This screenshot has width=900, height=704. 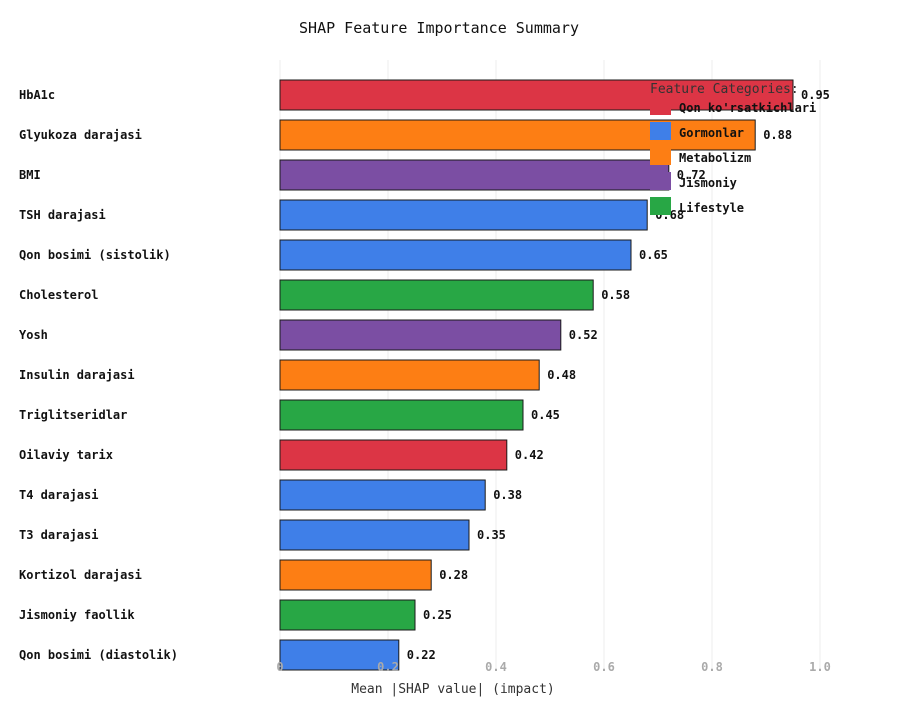 What do you see at coordinates (820, 667) in the screenshot?
I see `x-tick-label: 1.0` at bounding box center [820, 667].